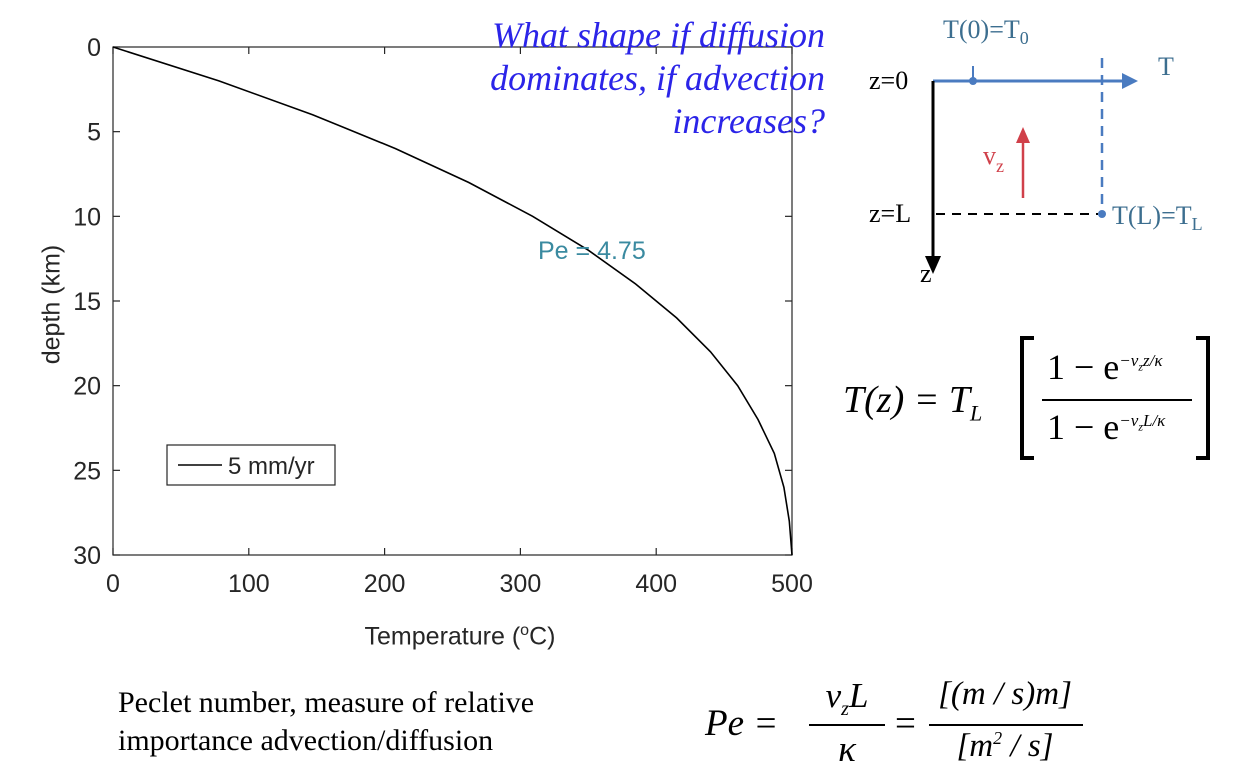  I want to click on y-tick-label: 30, so click(87, 556).